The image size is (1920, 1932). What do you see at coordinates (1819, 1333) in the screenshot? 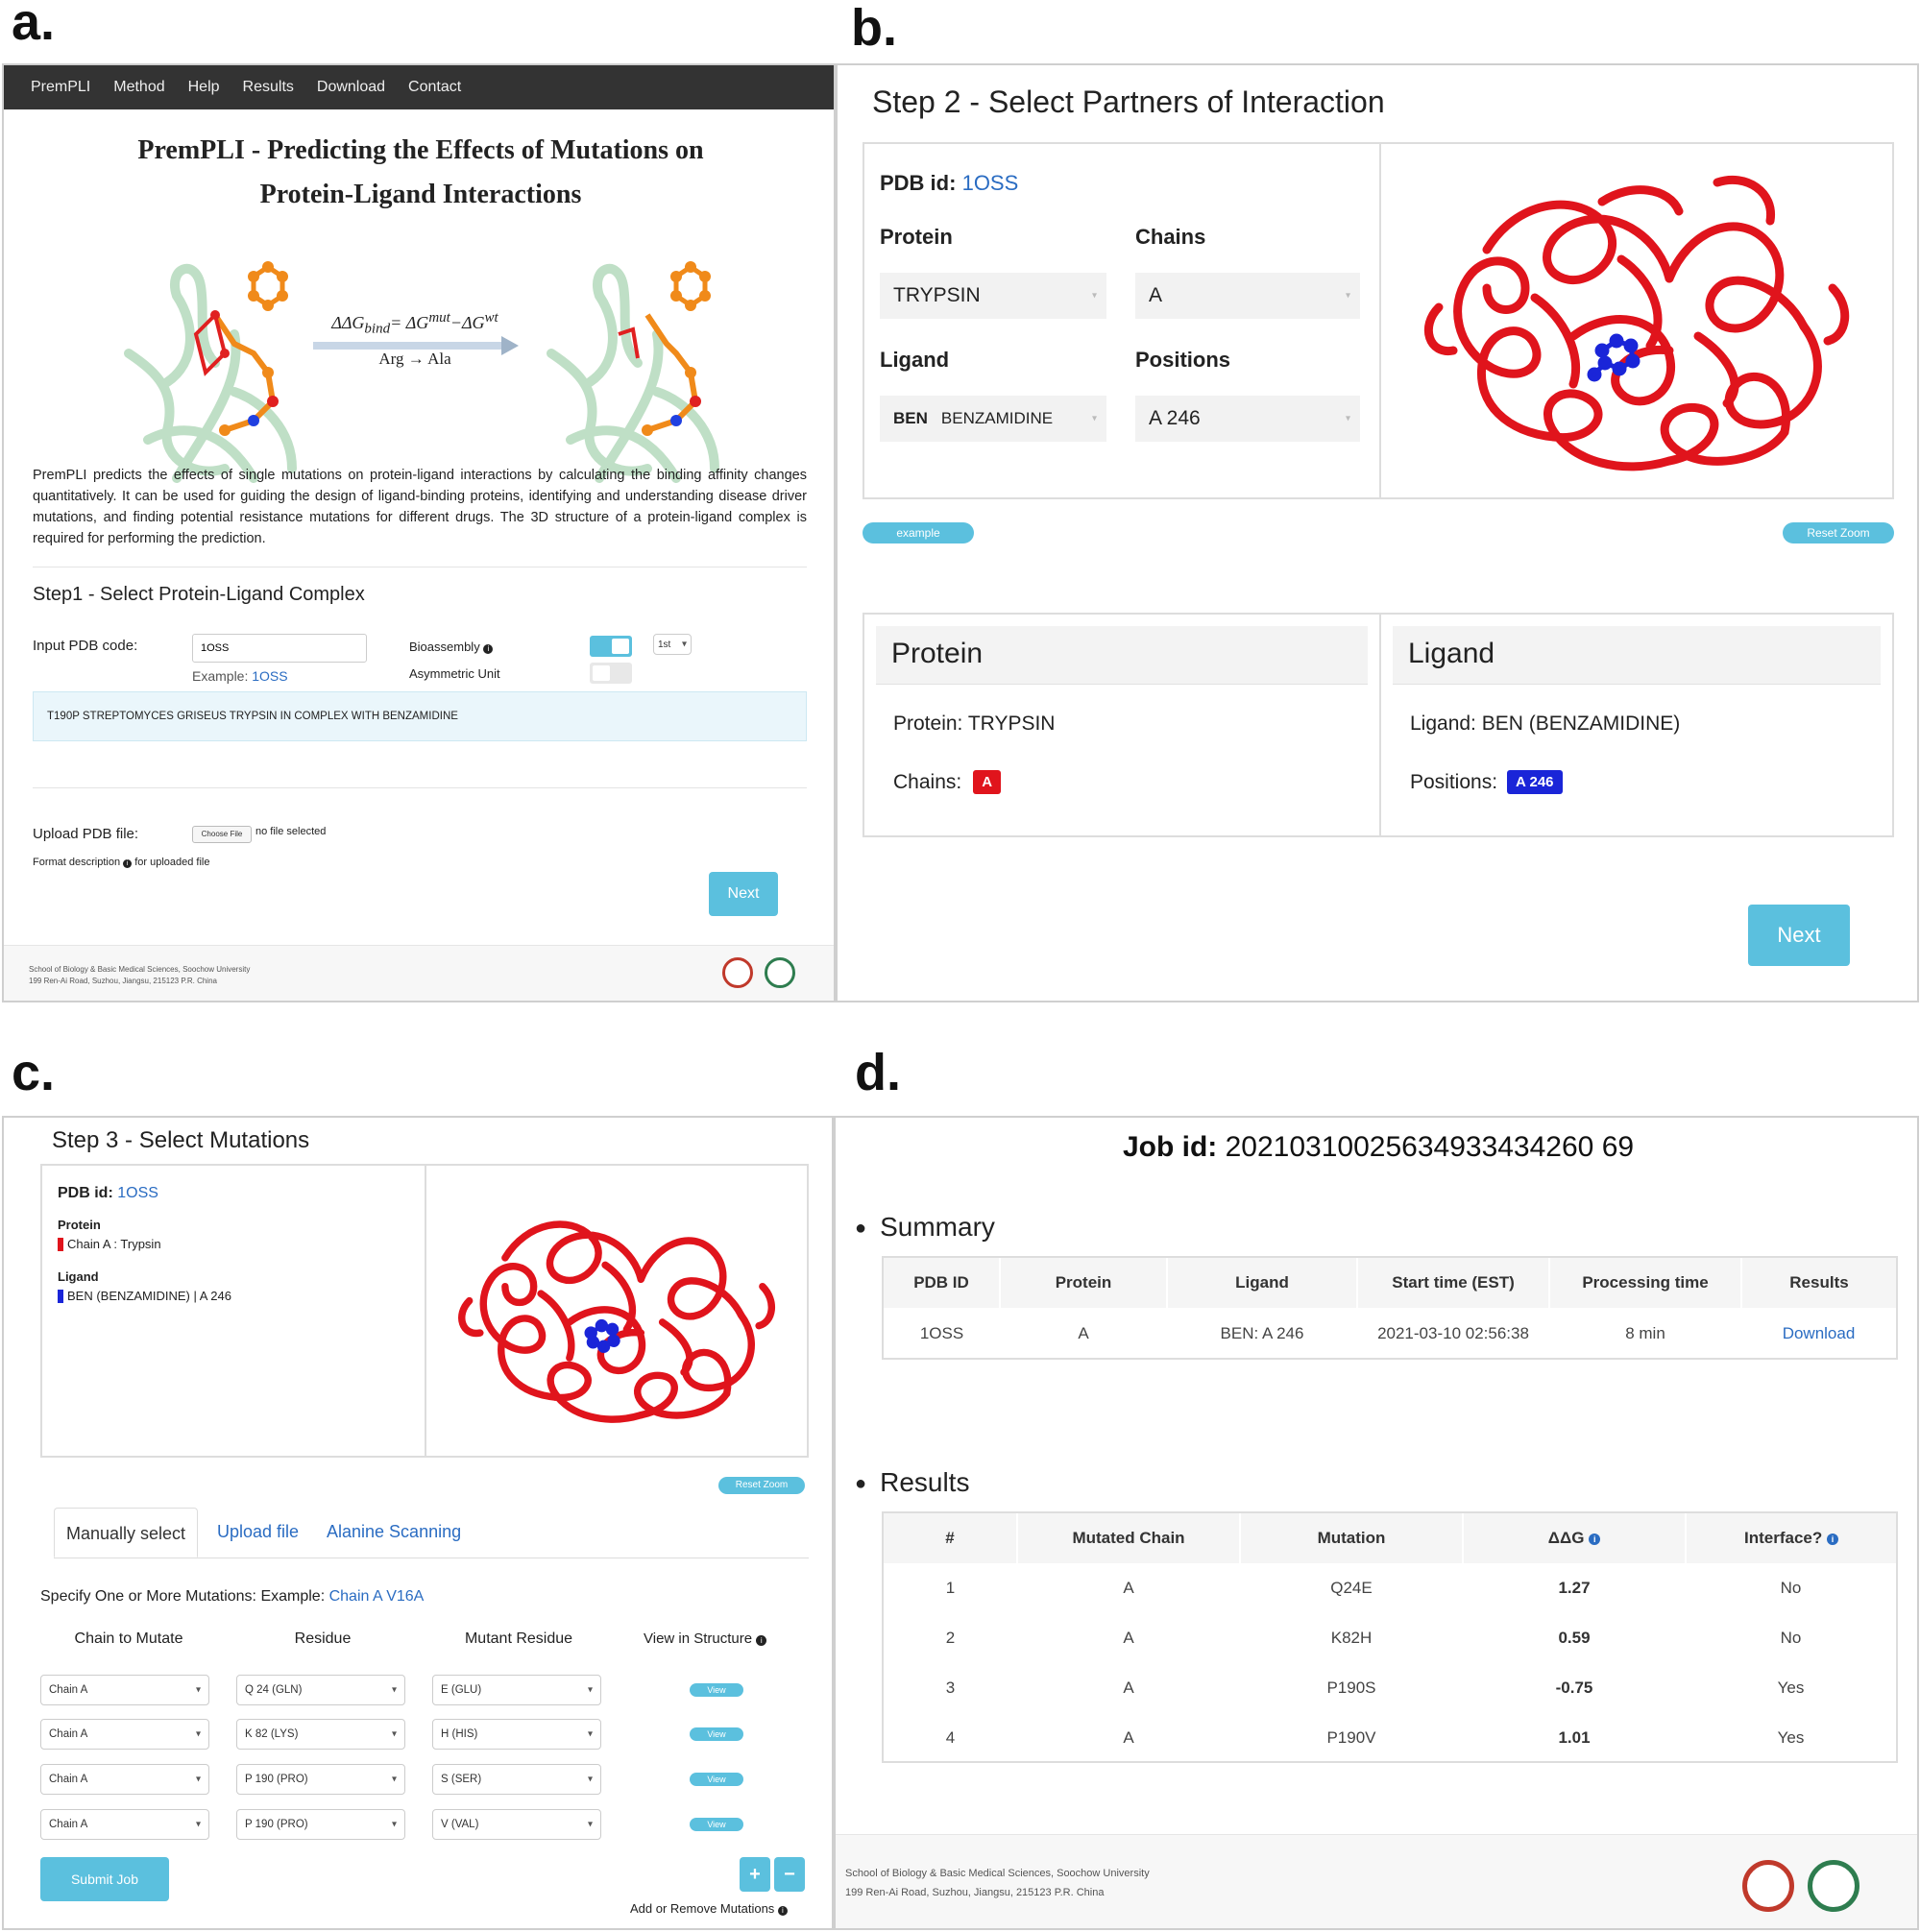
I see `download-link: Download` at bounding box center [1819, 1333].